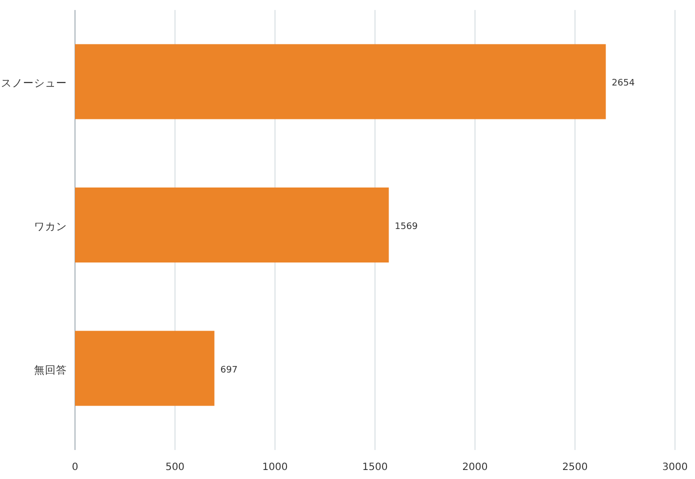 The width and height of the screenshot is (695, 479). What do you see at coordinates (229, 370) in the screenshot?
I see `data-label: 697` at bounding box center [229, 370].